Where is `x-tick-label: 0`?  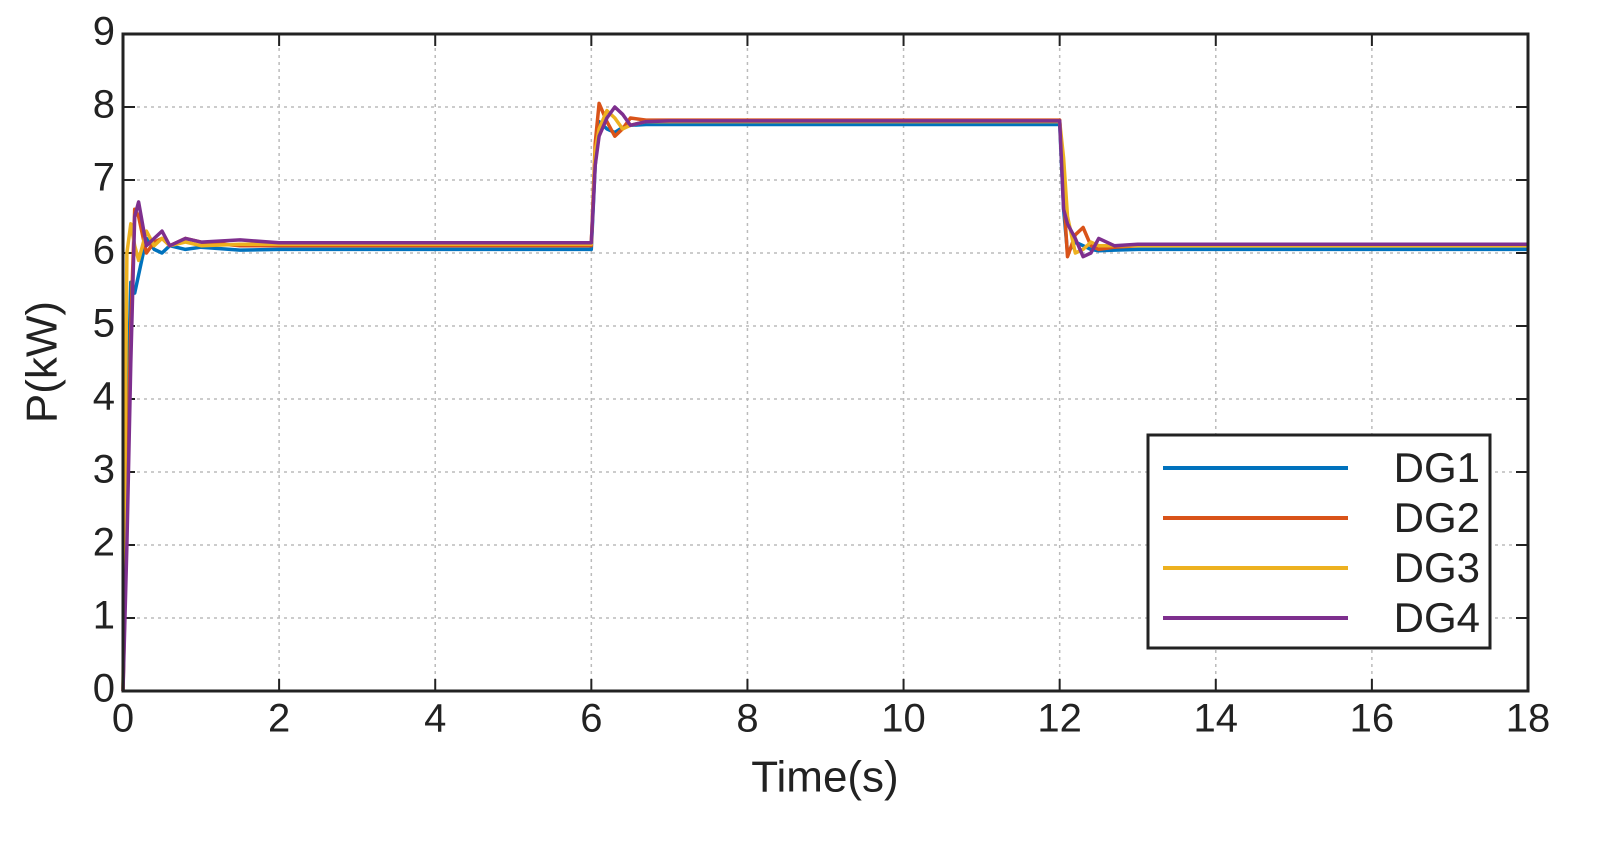
x-tick-label: 0 is located at coordinates (123, 719).